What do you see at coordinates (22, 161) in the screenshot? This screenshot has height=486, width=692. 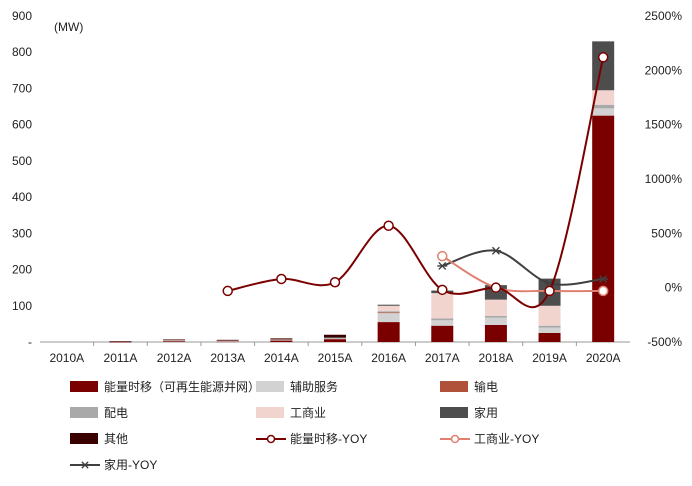 I see `left-tick-label: 500` at bounding box center [22, 161].